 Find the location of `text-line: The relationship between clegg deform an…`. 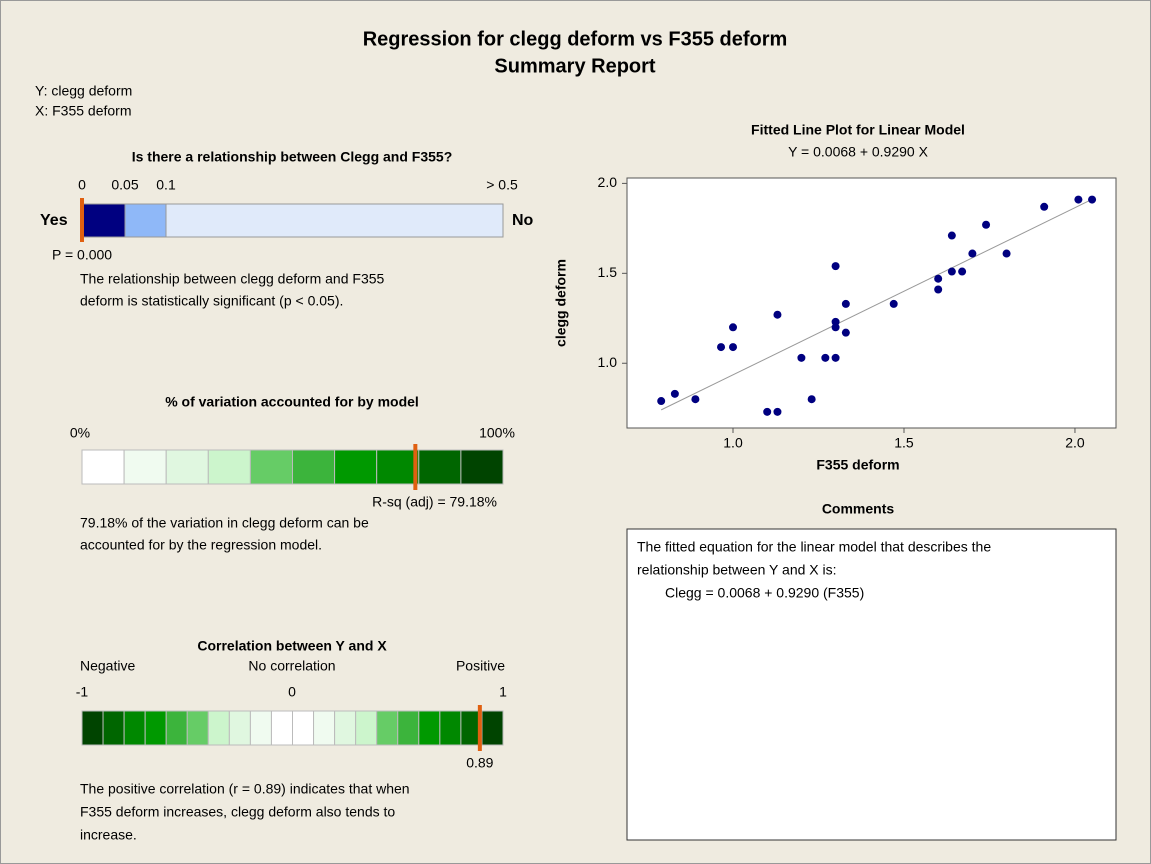

text-line: The relationship between clegg deform an… is located at coordinates (232, 279).